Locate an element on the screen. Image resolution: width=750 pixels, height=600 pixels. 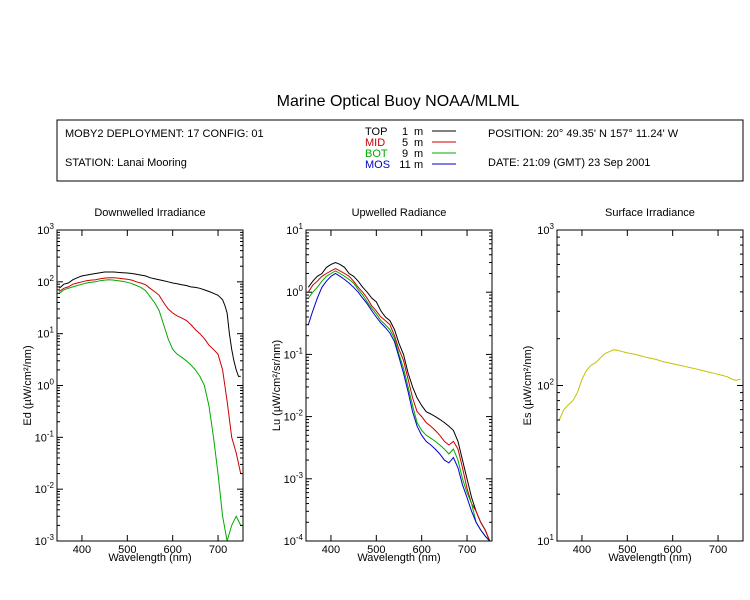
y-axis-label: Es (µW/cm²/nm) is located at coordinates (528, 386).